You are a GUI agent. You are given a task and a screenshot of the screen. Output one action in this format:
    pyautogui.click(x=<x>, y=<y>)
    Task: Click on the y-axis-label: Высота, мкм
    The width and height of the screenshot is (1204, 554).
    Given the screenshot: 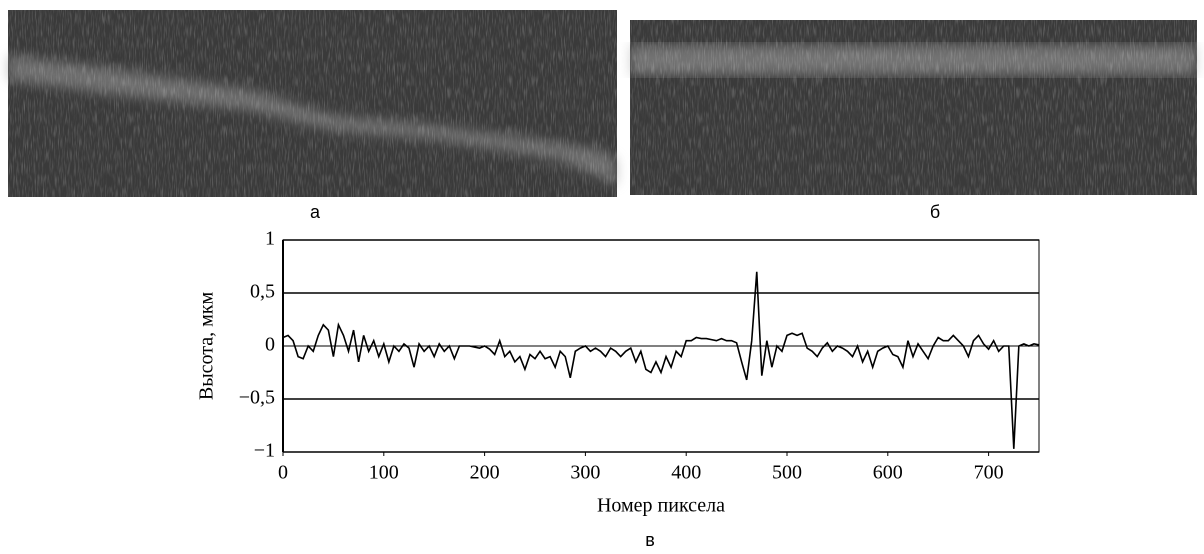 What is the action you would take?
    pyautogui.click(x=207, y=346)
    